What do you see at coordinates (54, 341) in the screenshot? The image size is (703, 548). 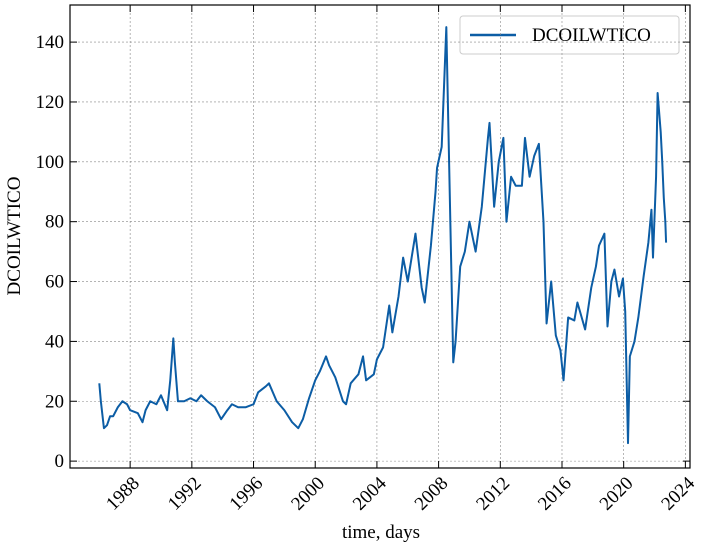 I see `y-tick-label: 40` at bounding box center [54, 341].